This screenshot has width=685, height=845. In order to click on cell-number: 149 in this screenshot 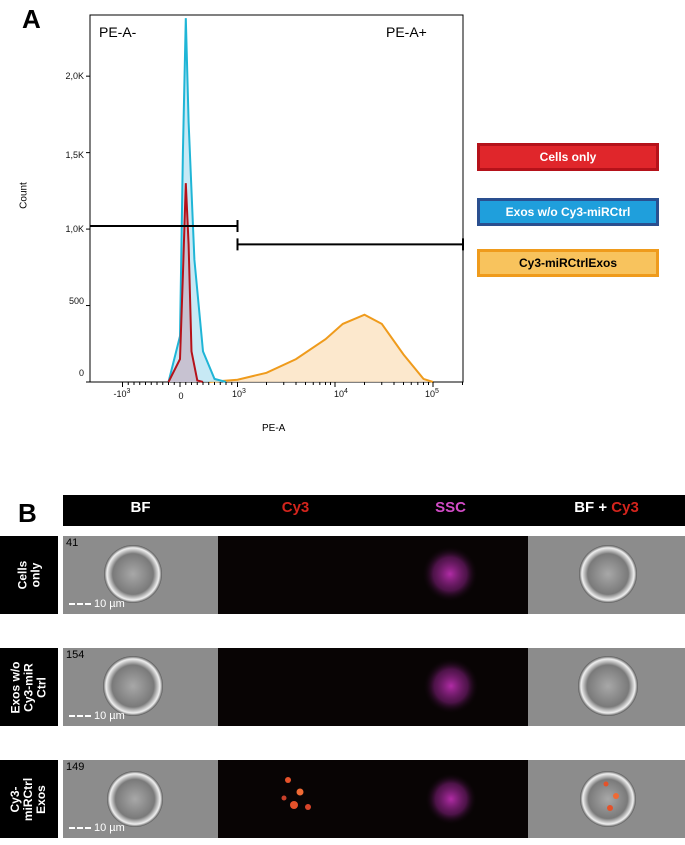, I will do `click(75, 767)`.